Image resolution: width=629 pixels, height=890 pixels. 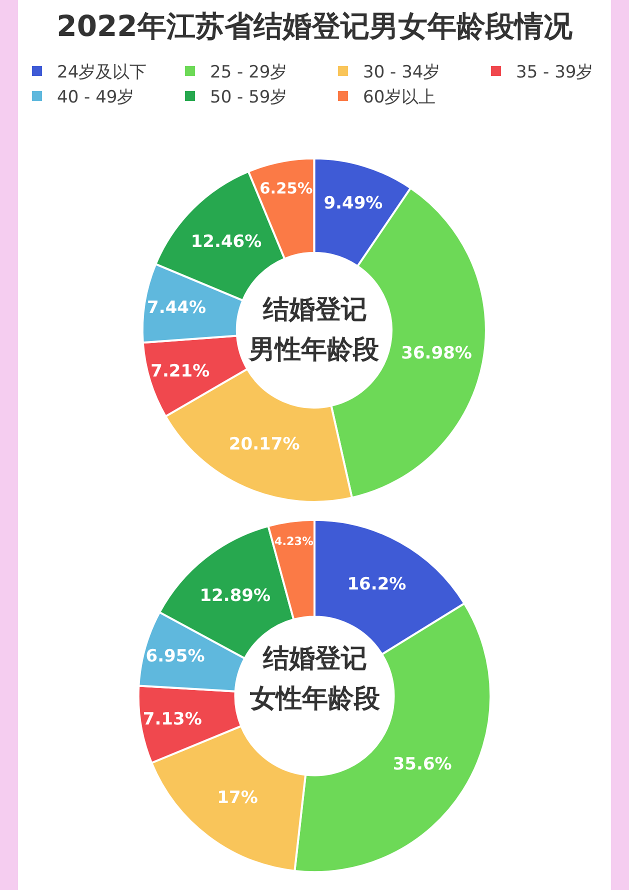 I want to click on data-label: 16.2%, so click(x=376, y=584).